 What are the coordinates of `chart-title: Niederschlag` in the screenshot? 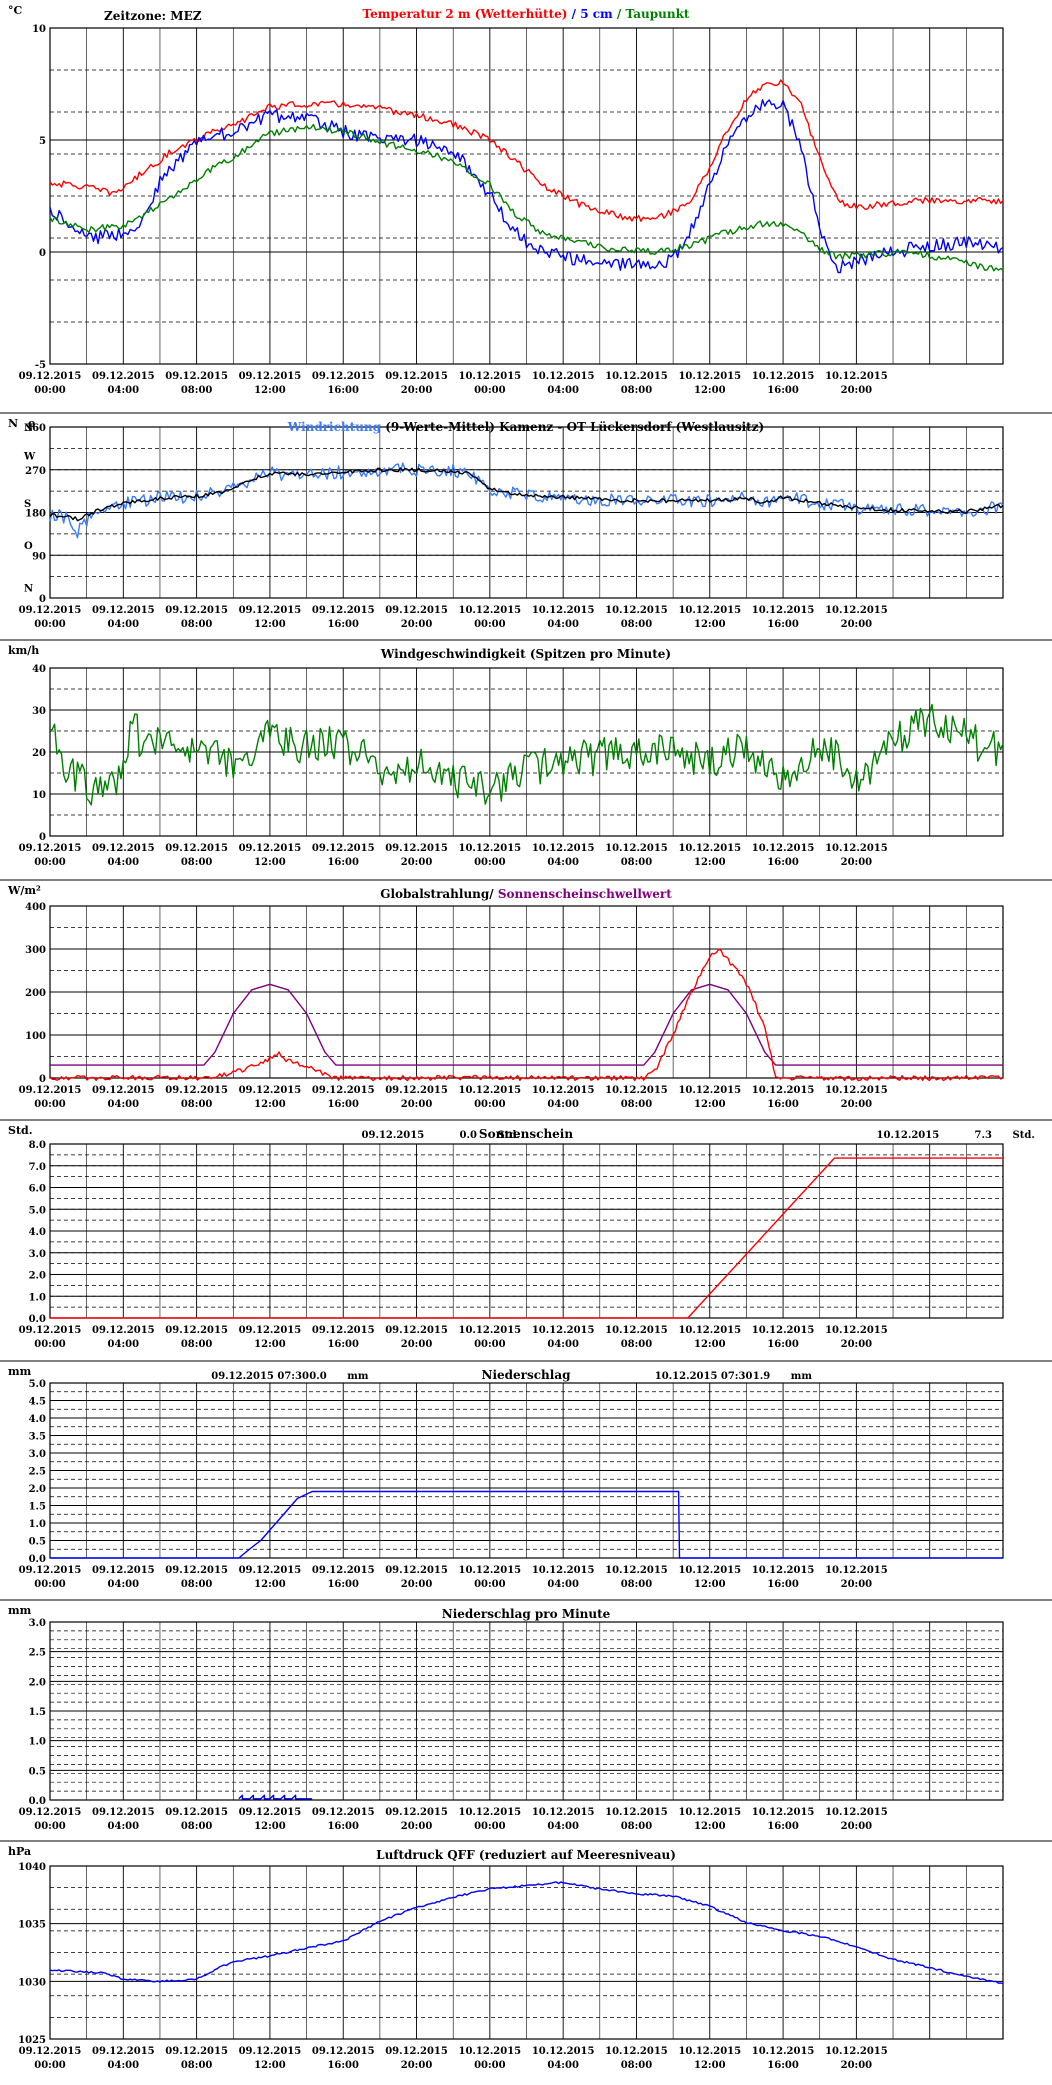 It's located at (526, 1375).